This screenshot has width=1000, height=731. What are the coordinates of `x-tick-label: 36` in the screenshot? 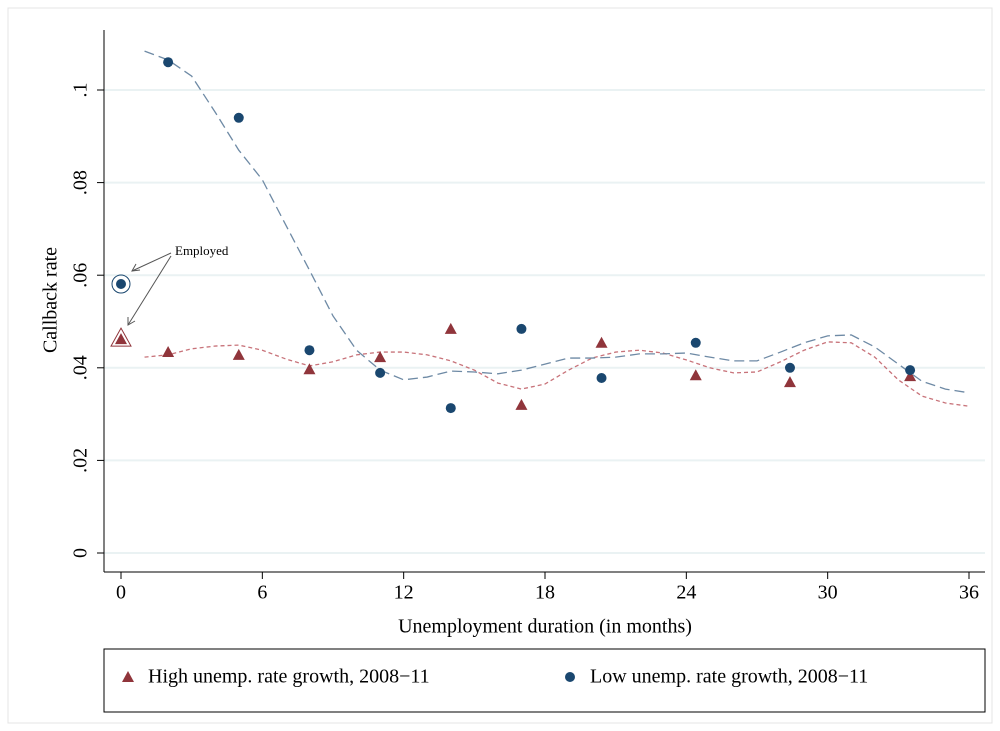 It's located at (969, 593).